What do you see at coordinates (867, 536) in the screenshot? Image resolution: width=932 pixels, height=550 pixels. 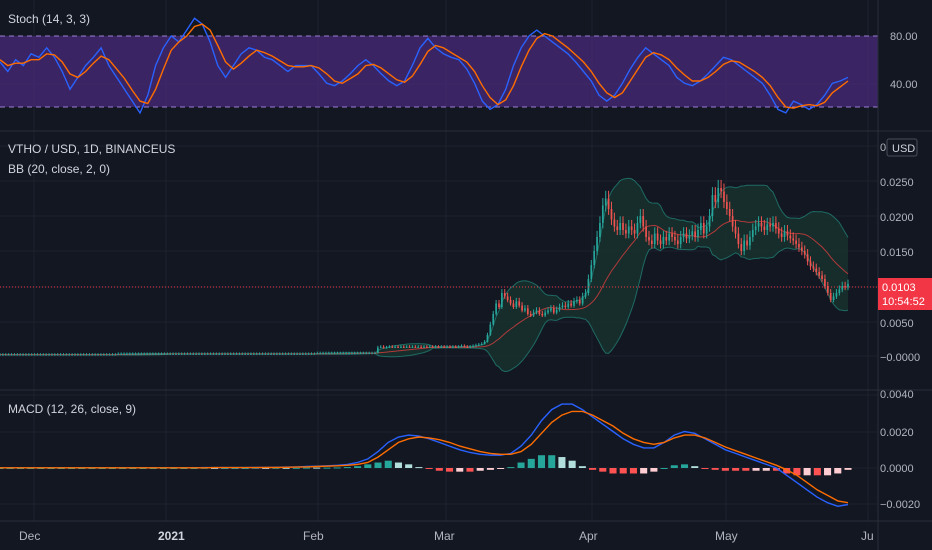 I see `time-label-jun: Ju` at bounding box center [867, 536].